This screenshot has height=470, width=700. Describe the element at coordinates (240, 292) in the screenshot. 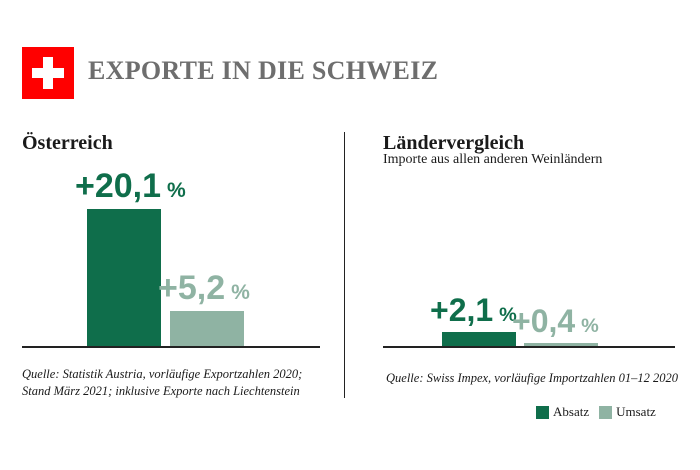

I see `left-label-umsatz-unit: %` at that location.